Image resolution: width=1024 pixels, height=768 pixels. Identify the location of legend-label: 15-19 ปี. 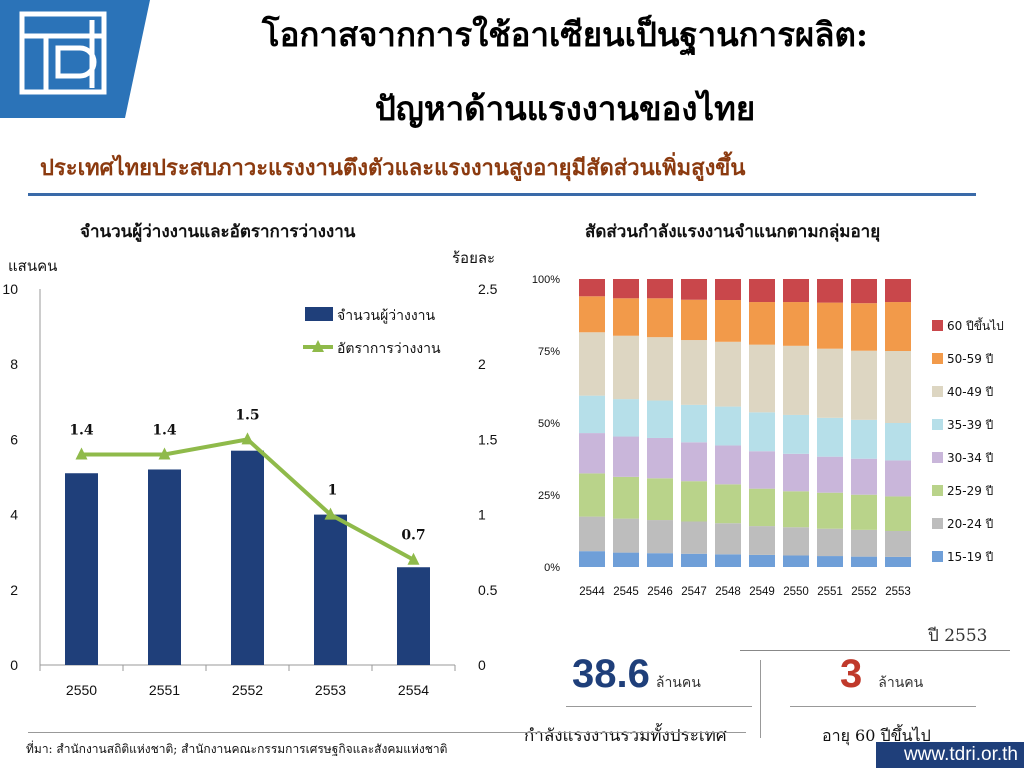
(970, 557).